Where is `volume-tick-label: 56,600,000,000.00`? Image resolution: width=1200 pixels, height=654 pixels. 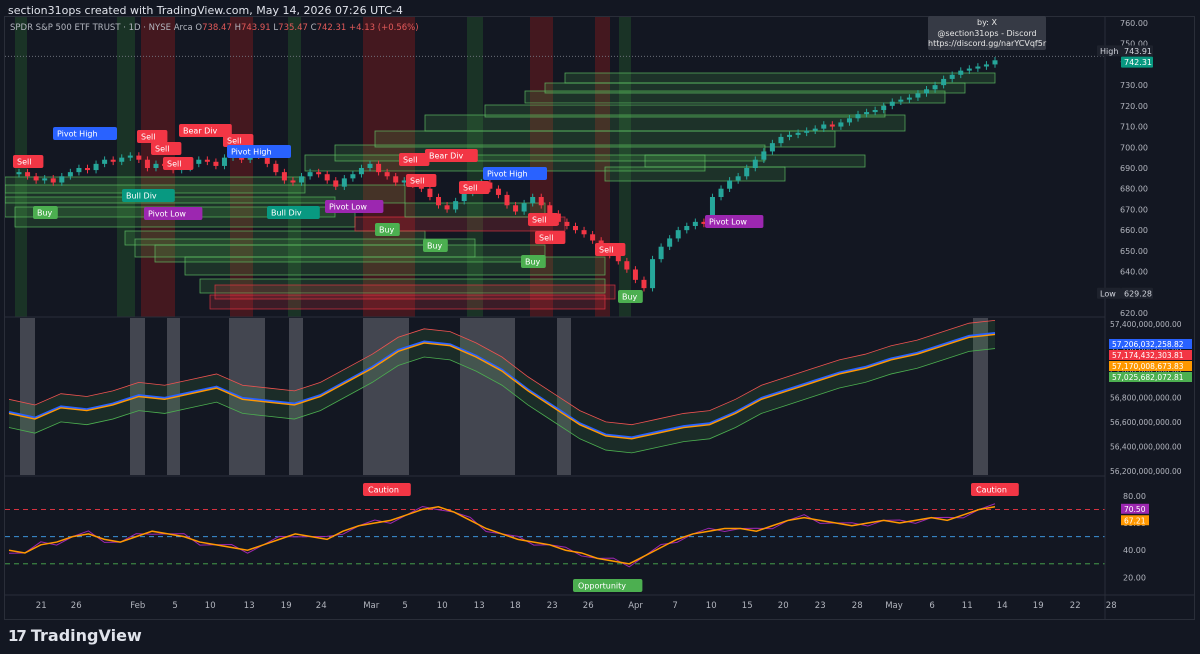
volume-tick-label: 56,600,000,000.00 is located at coordinates (1146, 422).